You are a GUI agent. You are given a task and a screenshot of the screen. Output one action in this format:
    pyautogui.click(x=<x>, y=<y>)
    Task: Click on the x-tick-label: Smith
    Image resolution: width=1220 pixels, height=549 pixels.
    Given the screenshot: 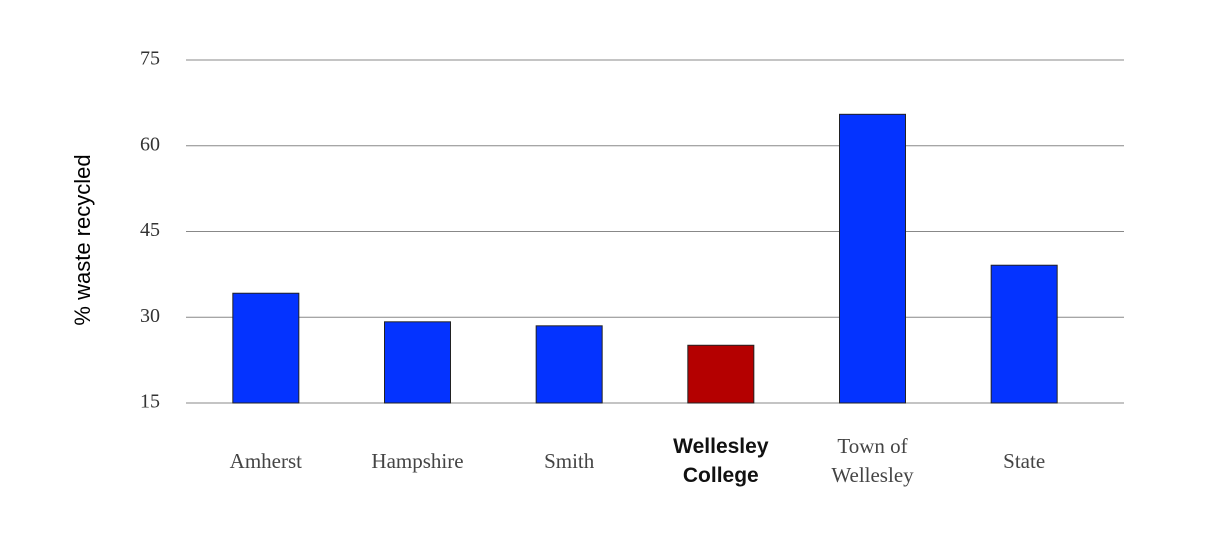 What is the action you would take?
    pyautogui.click(x=569, y=460)
    